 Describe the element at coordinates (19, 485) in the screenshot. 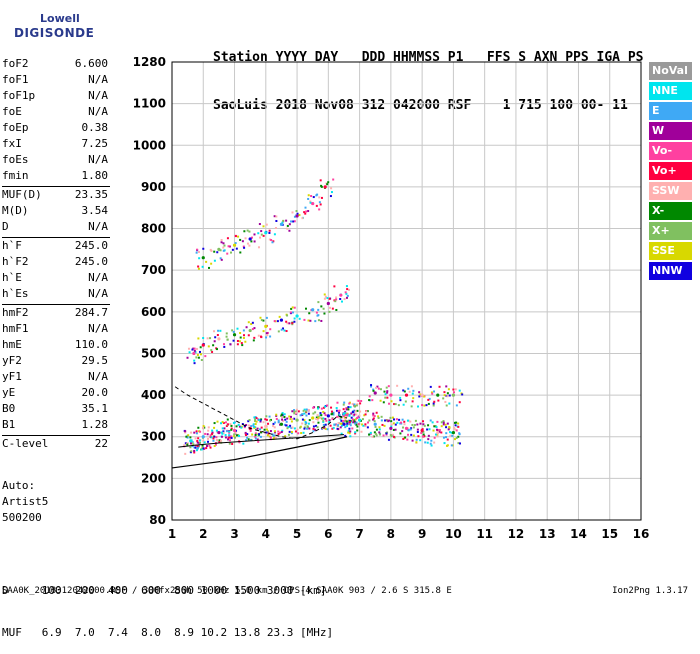

I see `auto-label: Auto:` at that location.